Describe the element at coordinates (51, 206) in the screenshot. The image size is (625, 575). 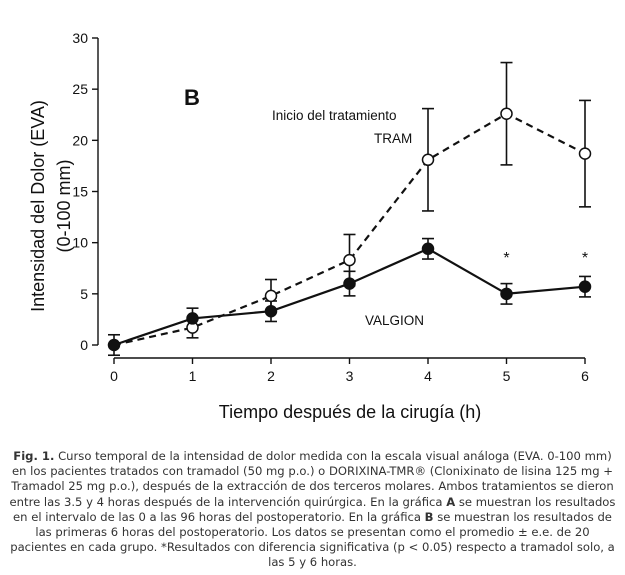
I see `y-axis-title: Intensidad del Dolor (EVA) (0-100 mm)` at that location.